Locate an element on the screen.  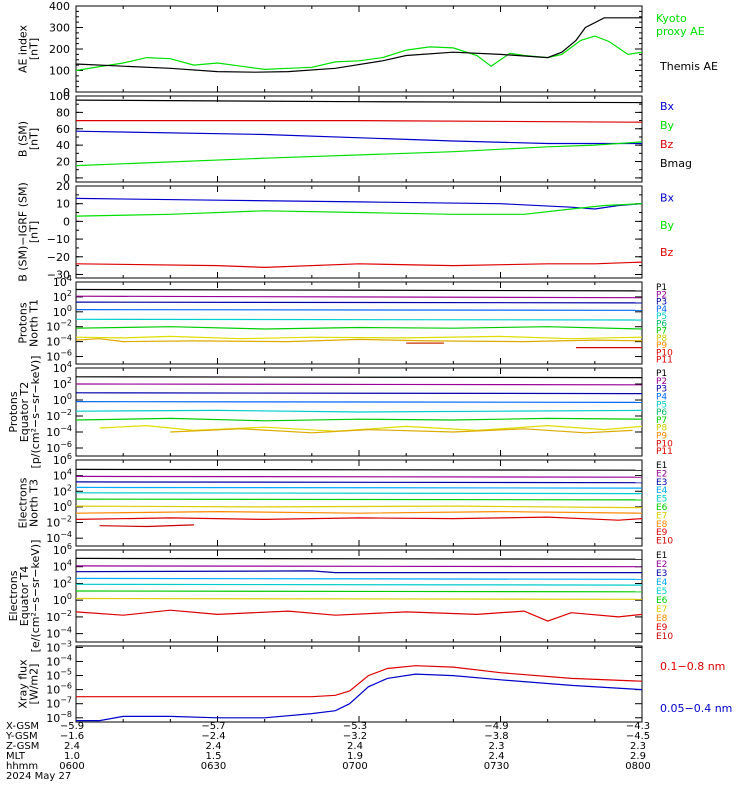
panel-bsm: 0 20 40 60 80 100 B (SM)[nT] Bx By Bz Bmag is located at coordinates (355, 137).